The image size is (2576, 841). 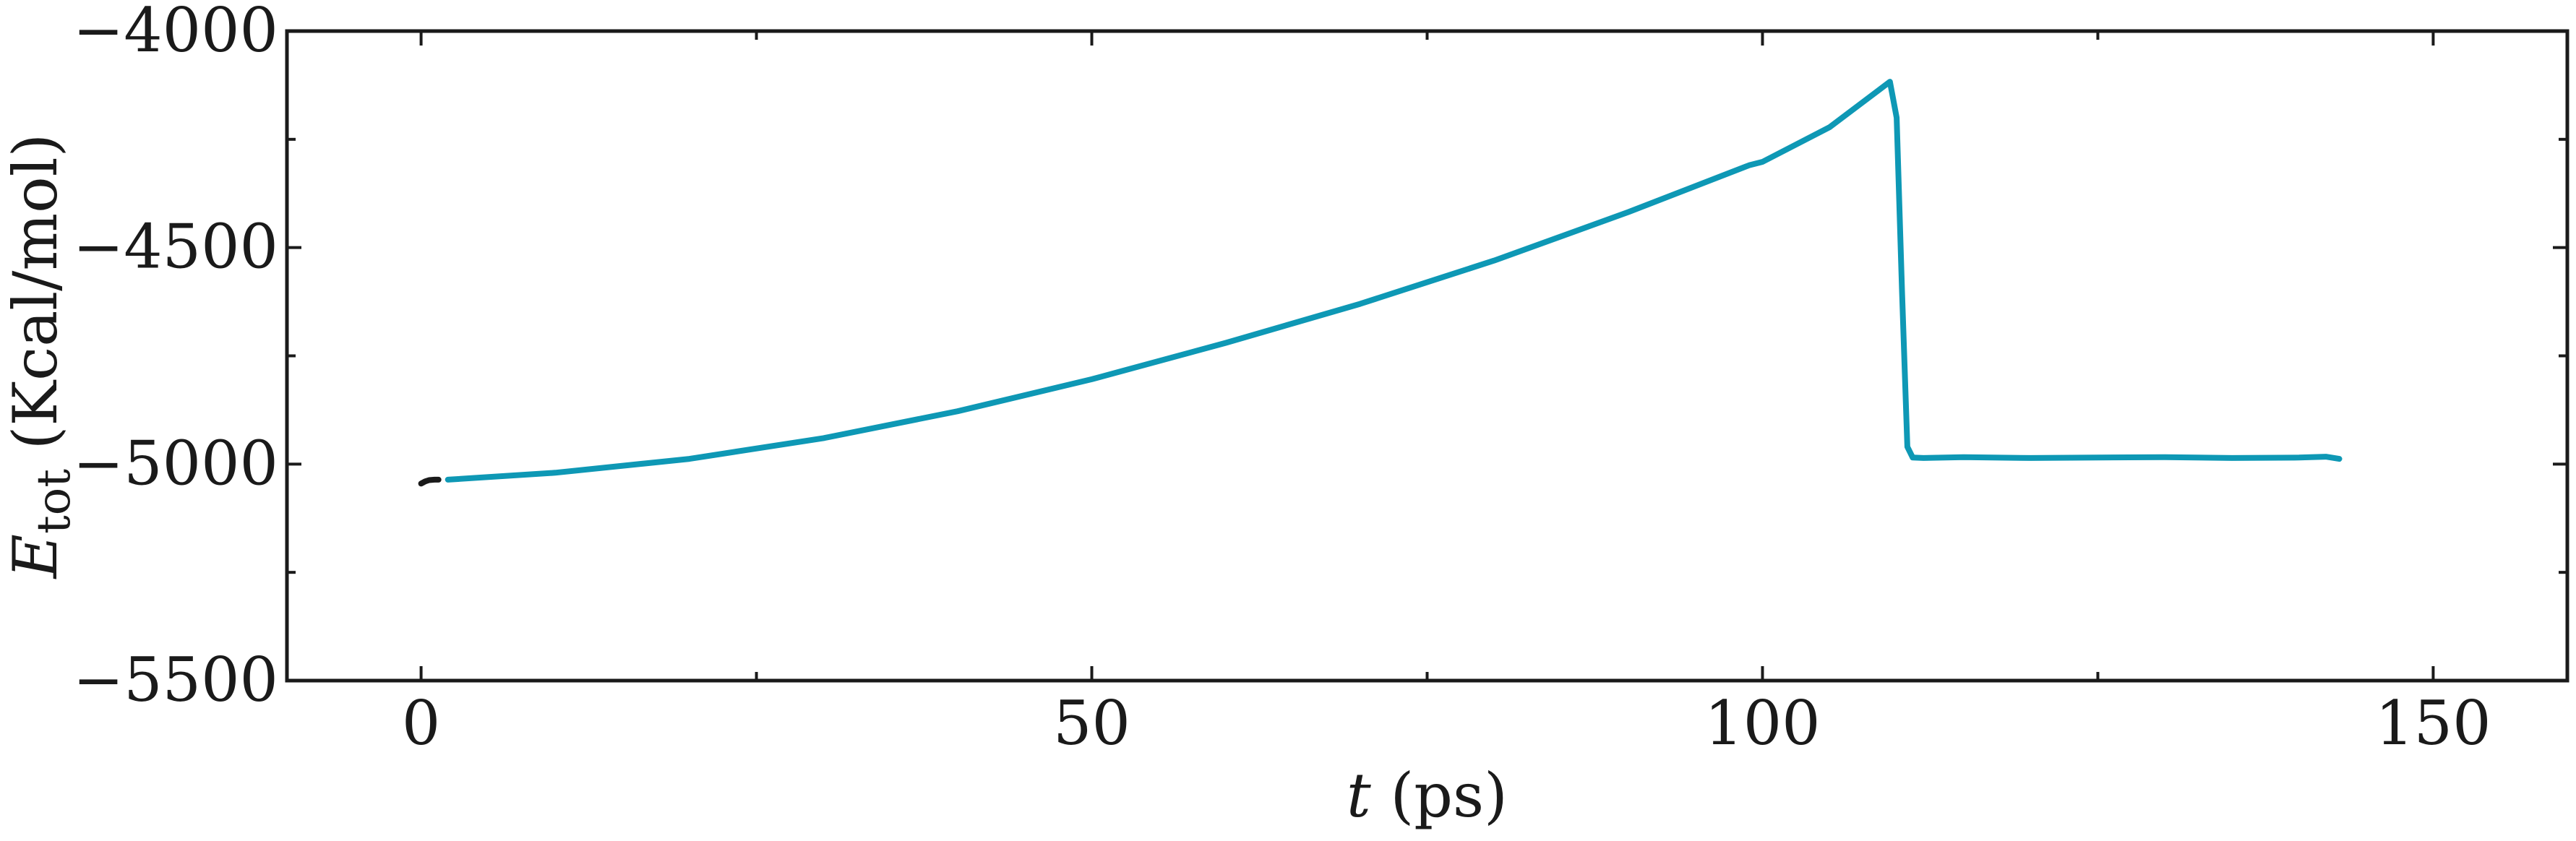 I want to click on x-tick-label: 150, so click(x=2433, y=723).